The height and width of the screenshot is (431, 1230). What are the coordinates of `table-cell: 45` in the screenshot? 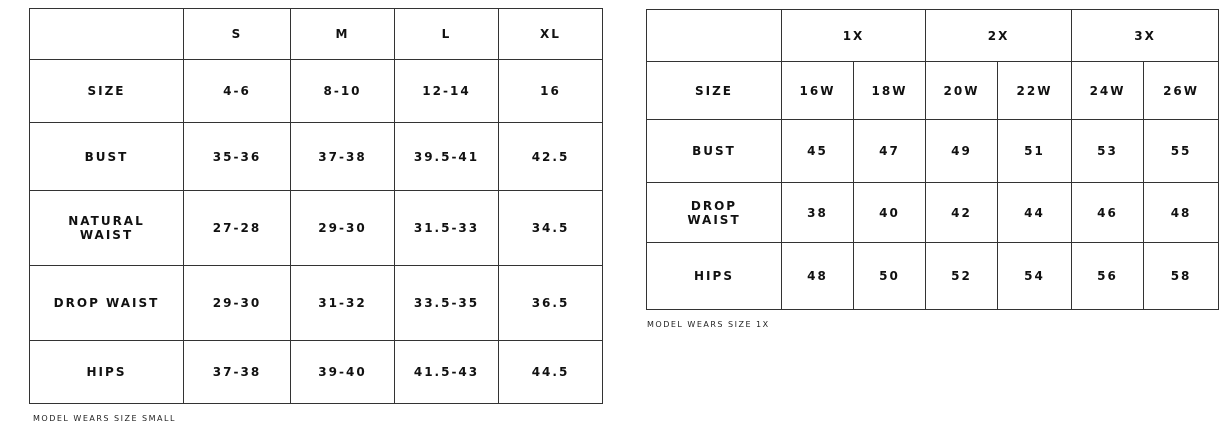 It's located at (817, 151).